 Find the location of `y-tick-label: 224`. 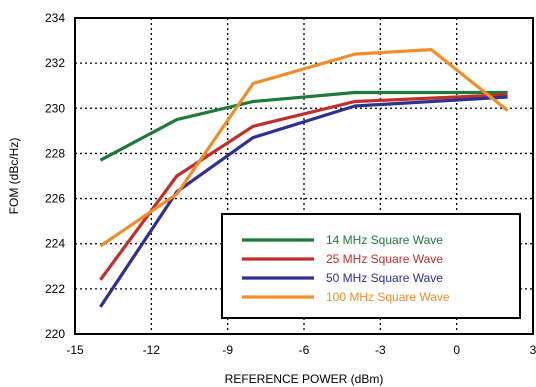

y-tick-label: 224 is located at coordinates (55, 244).